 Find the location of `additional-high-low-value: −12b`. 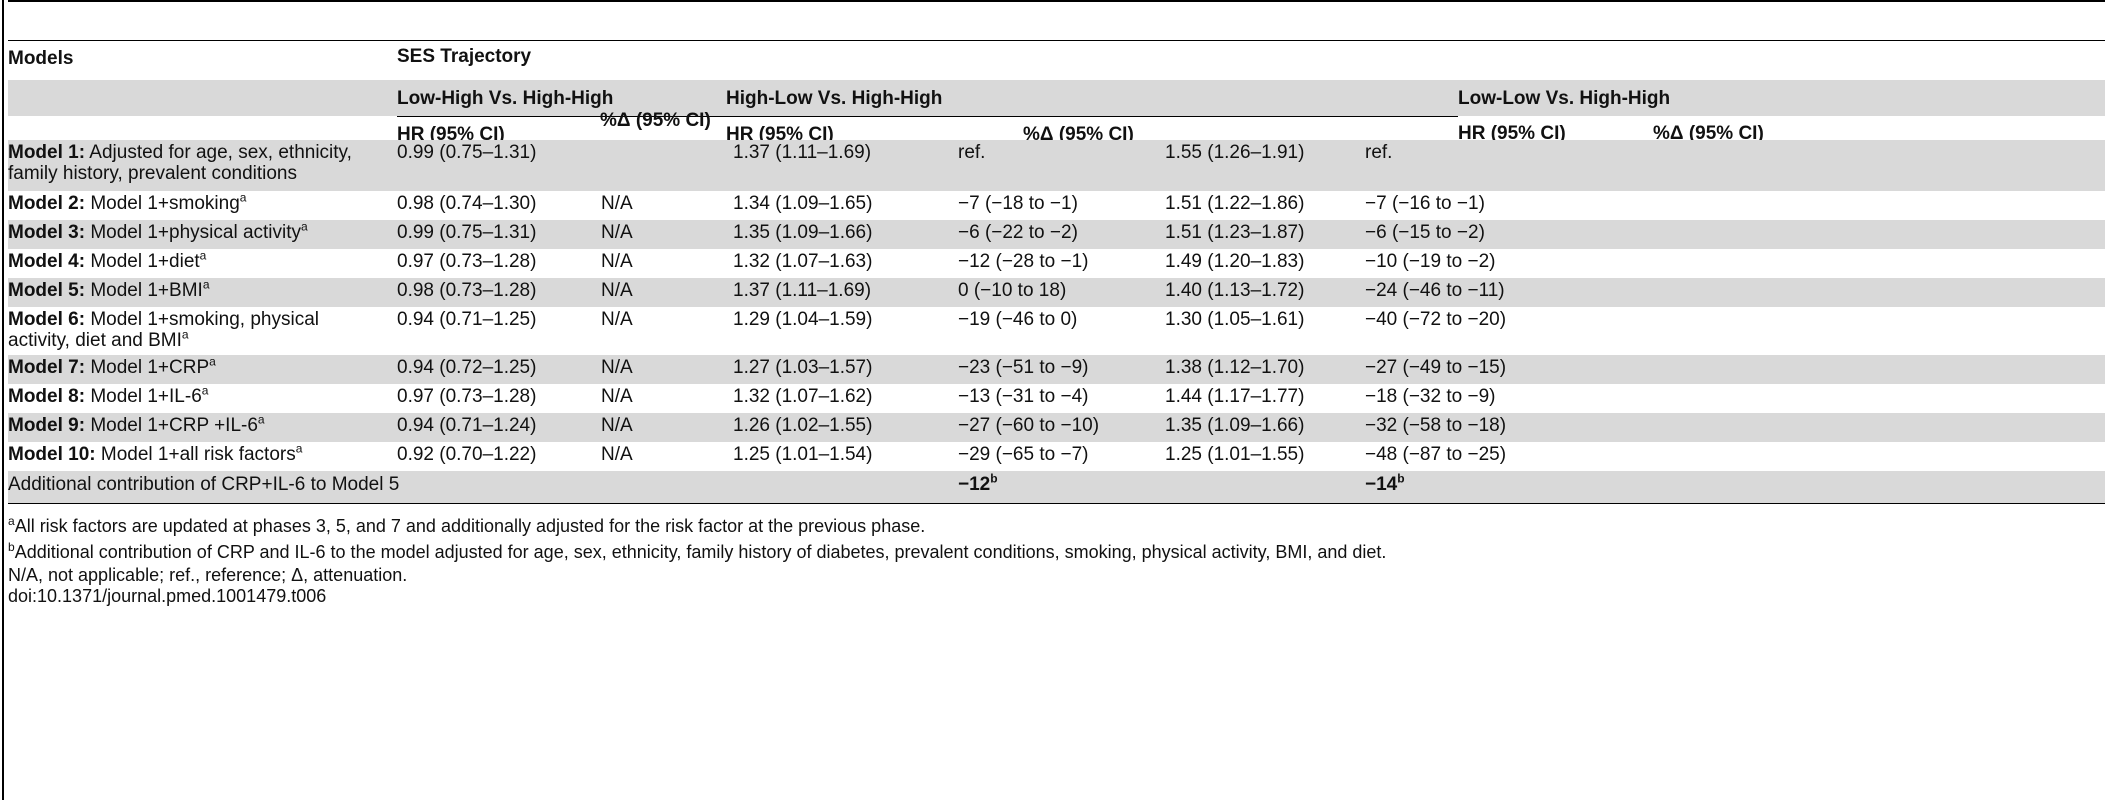

additional-high-low-value: −12b is located at coordinates (978, 483).